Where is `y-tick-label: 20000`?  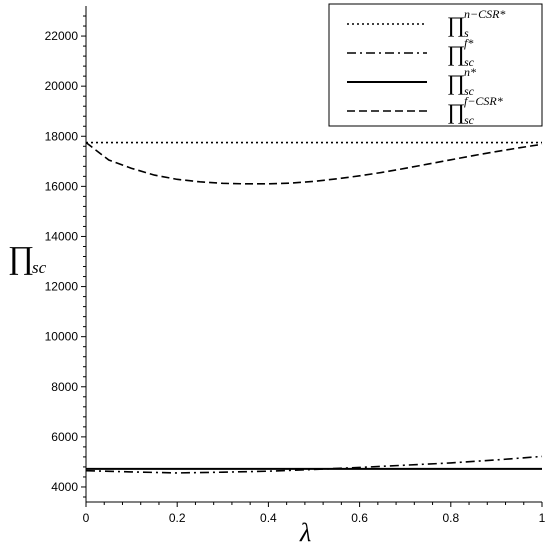
y-tick-label: 20000 is located at coordinates (62, 86).